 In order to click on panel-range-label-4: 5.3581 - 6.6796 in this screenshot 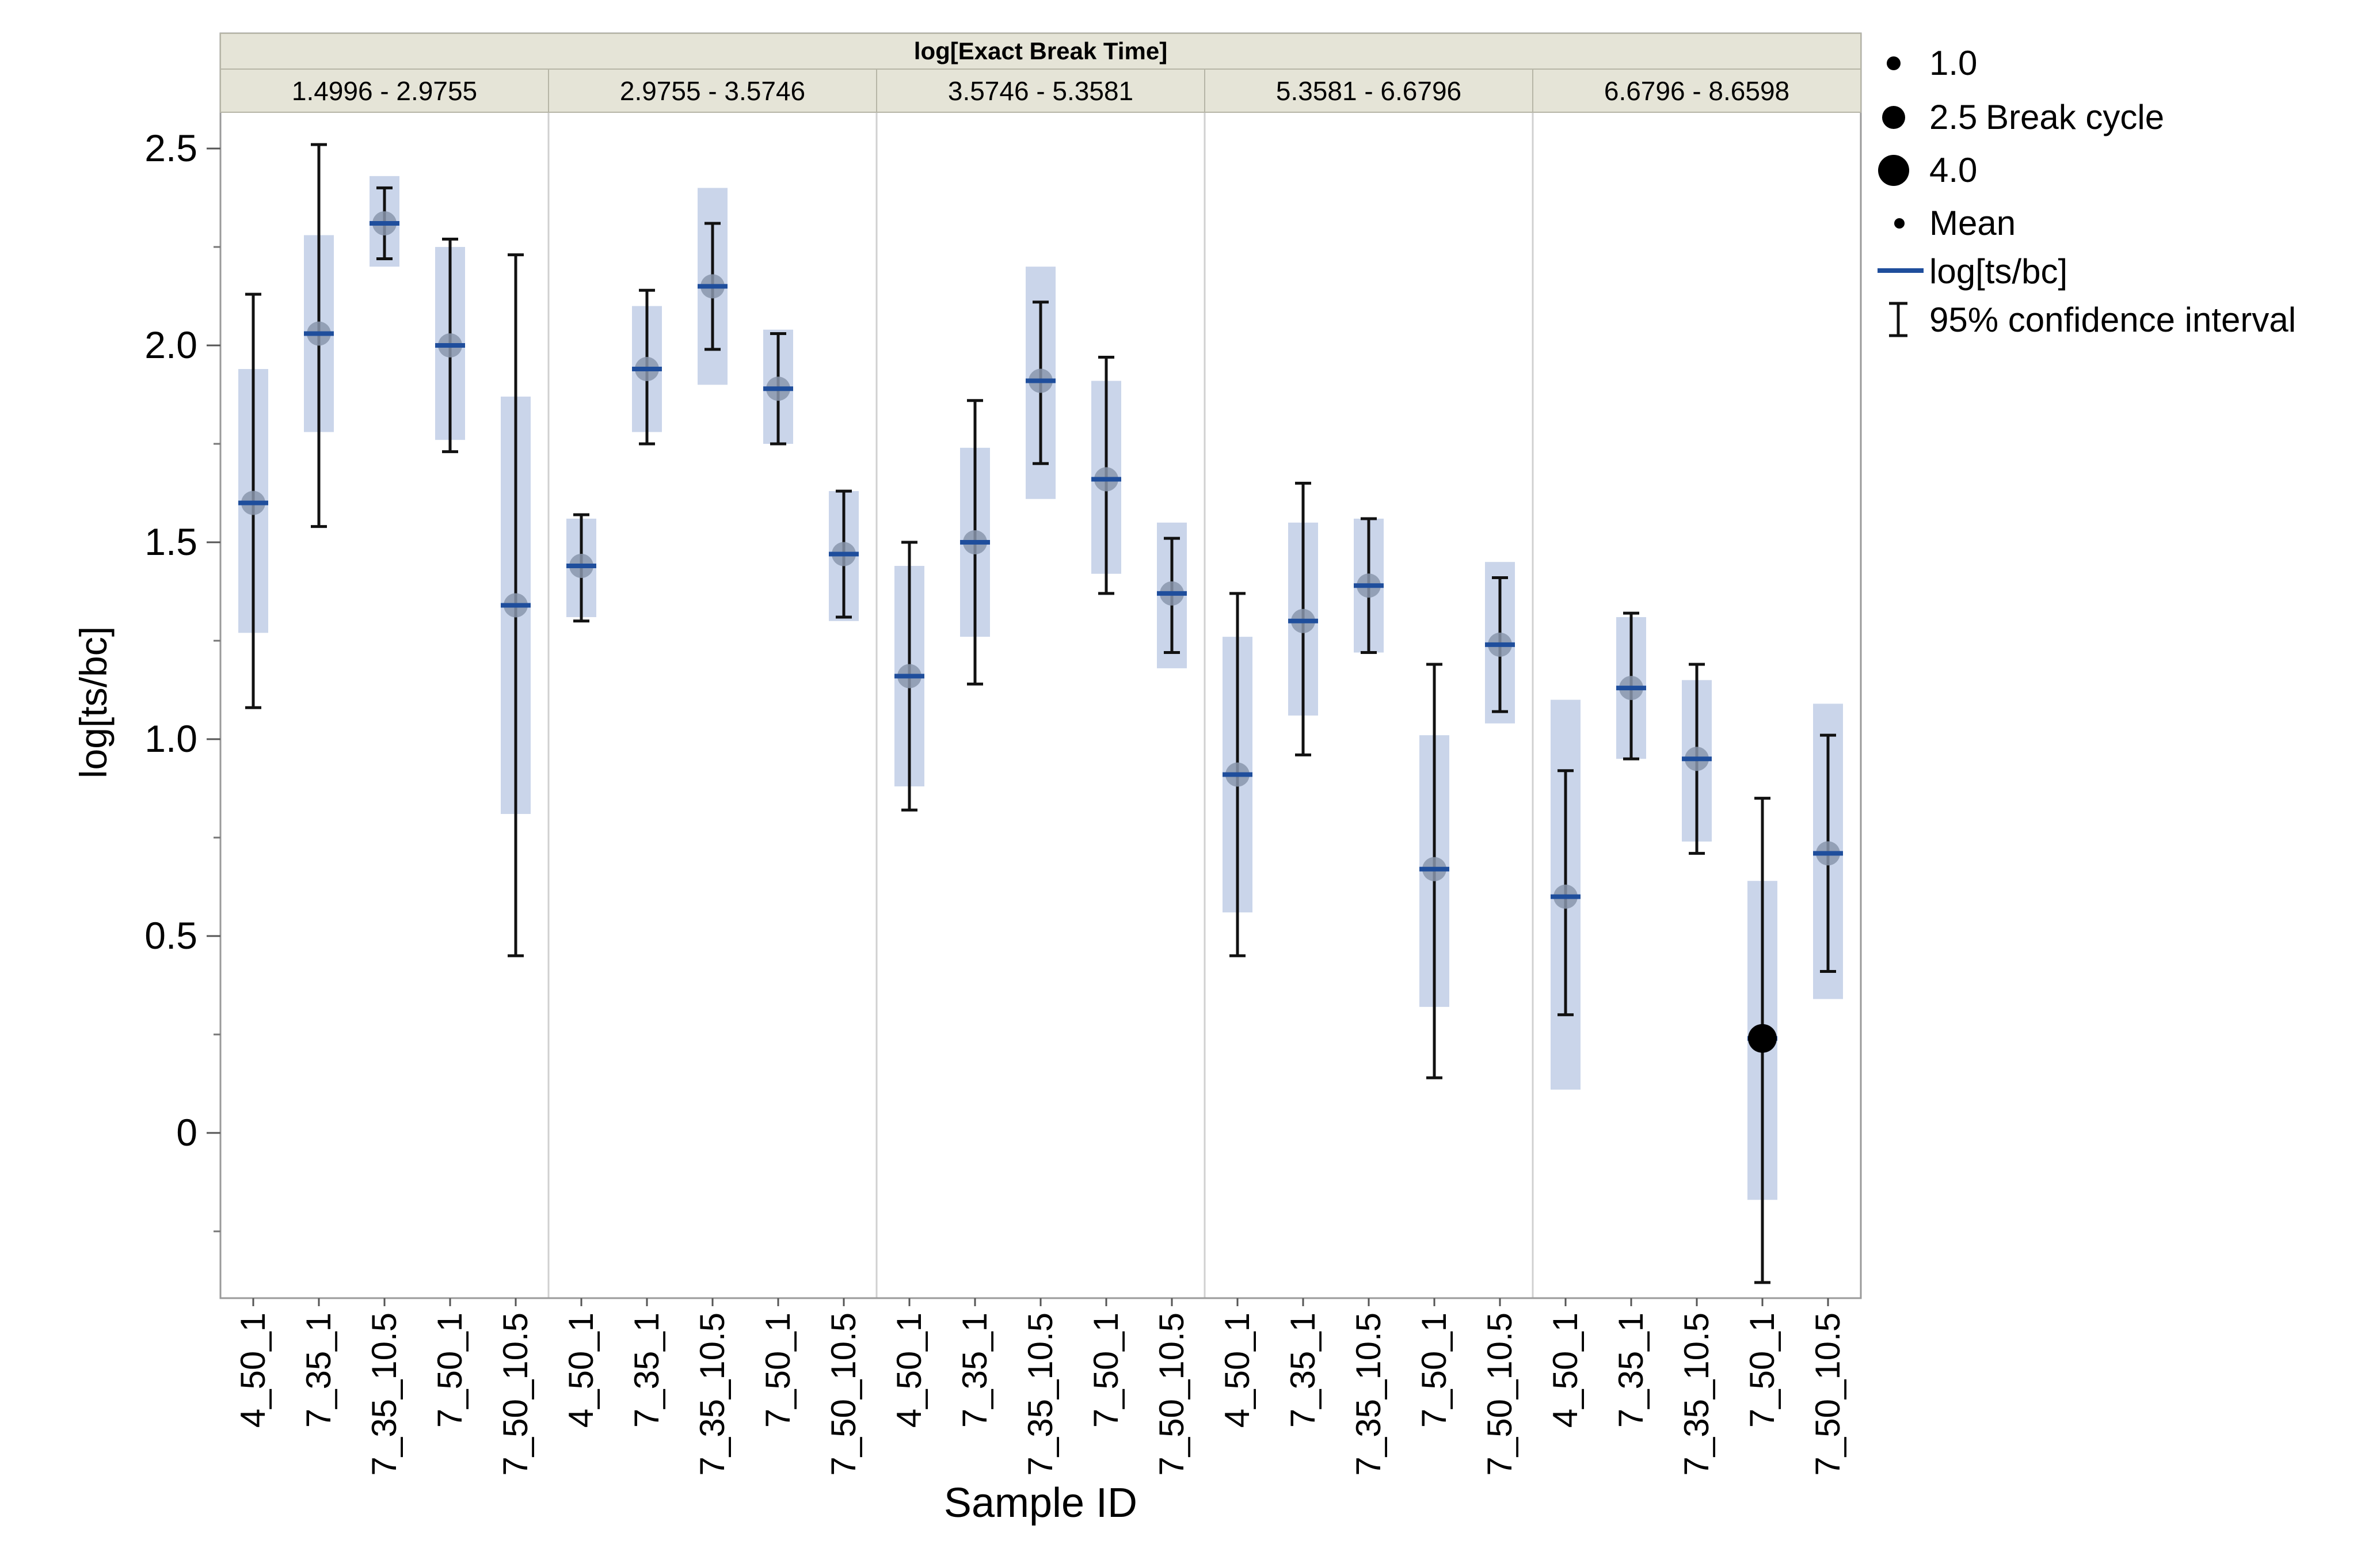, I will do `click(1368, 91)`.